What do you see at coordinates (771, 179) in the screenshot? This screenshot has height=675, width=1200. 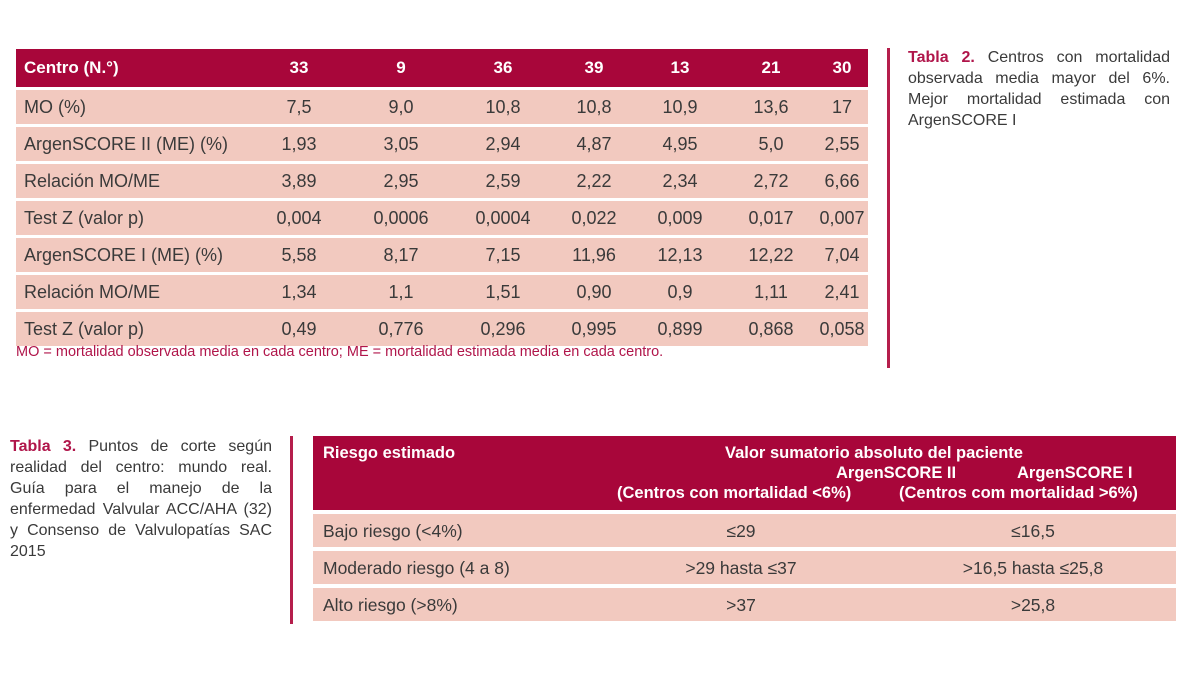 I see `table-cell: 2,72` at bounding box center [771, 179].